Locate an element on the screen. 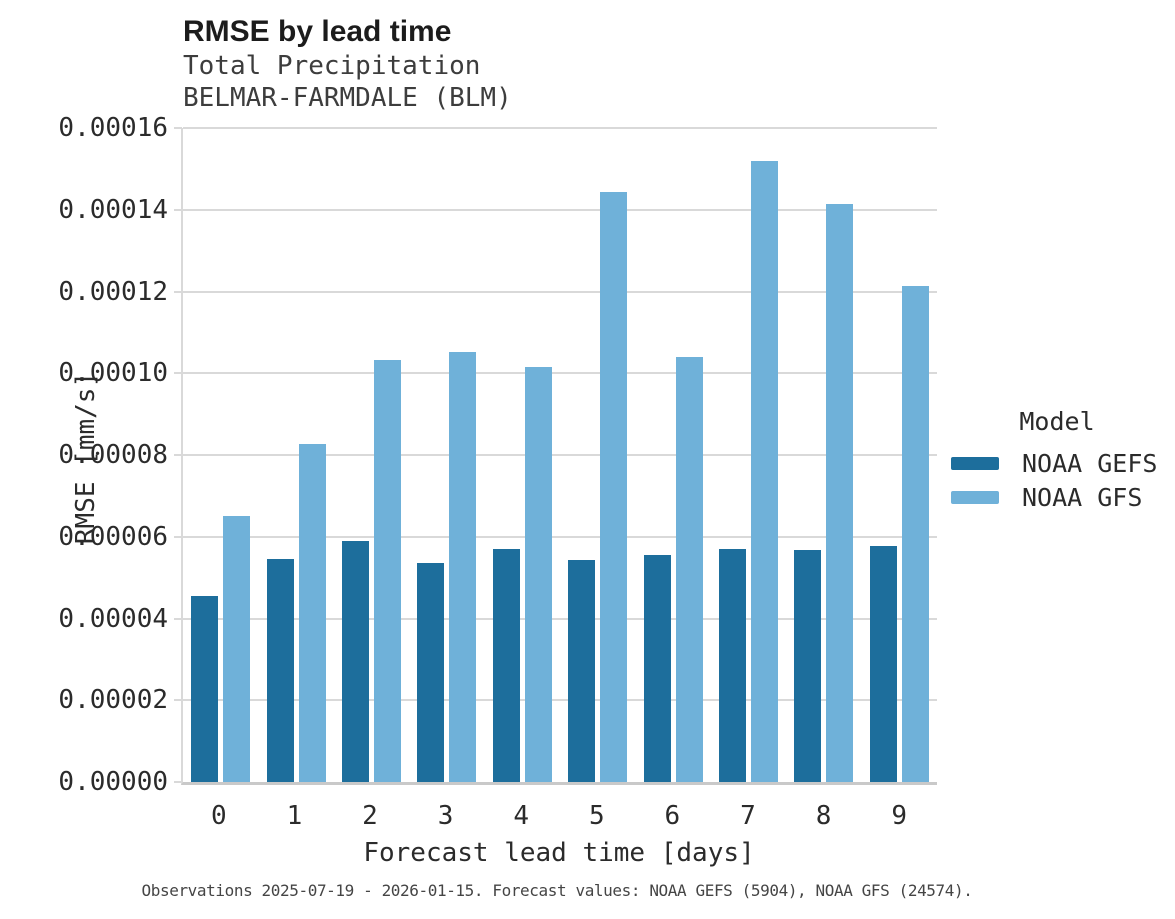  x-tick-label: 1 is located at coordinates (294, 816).